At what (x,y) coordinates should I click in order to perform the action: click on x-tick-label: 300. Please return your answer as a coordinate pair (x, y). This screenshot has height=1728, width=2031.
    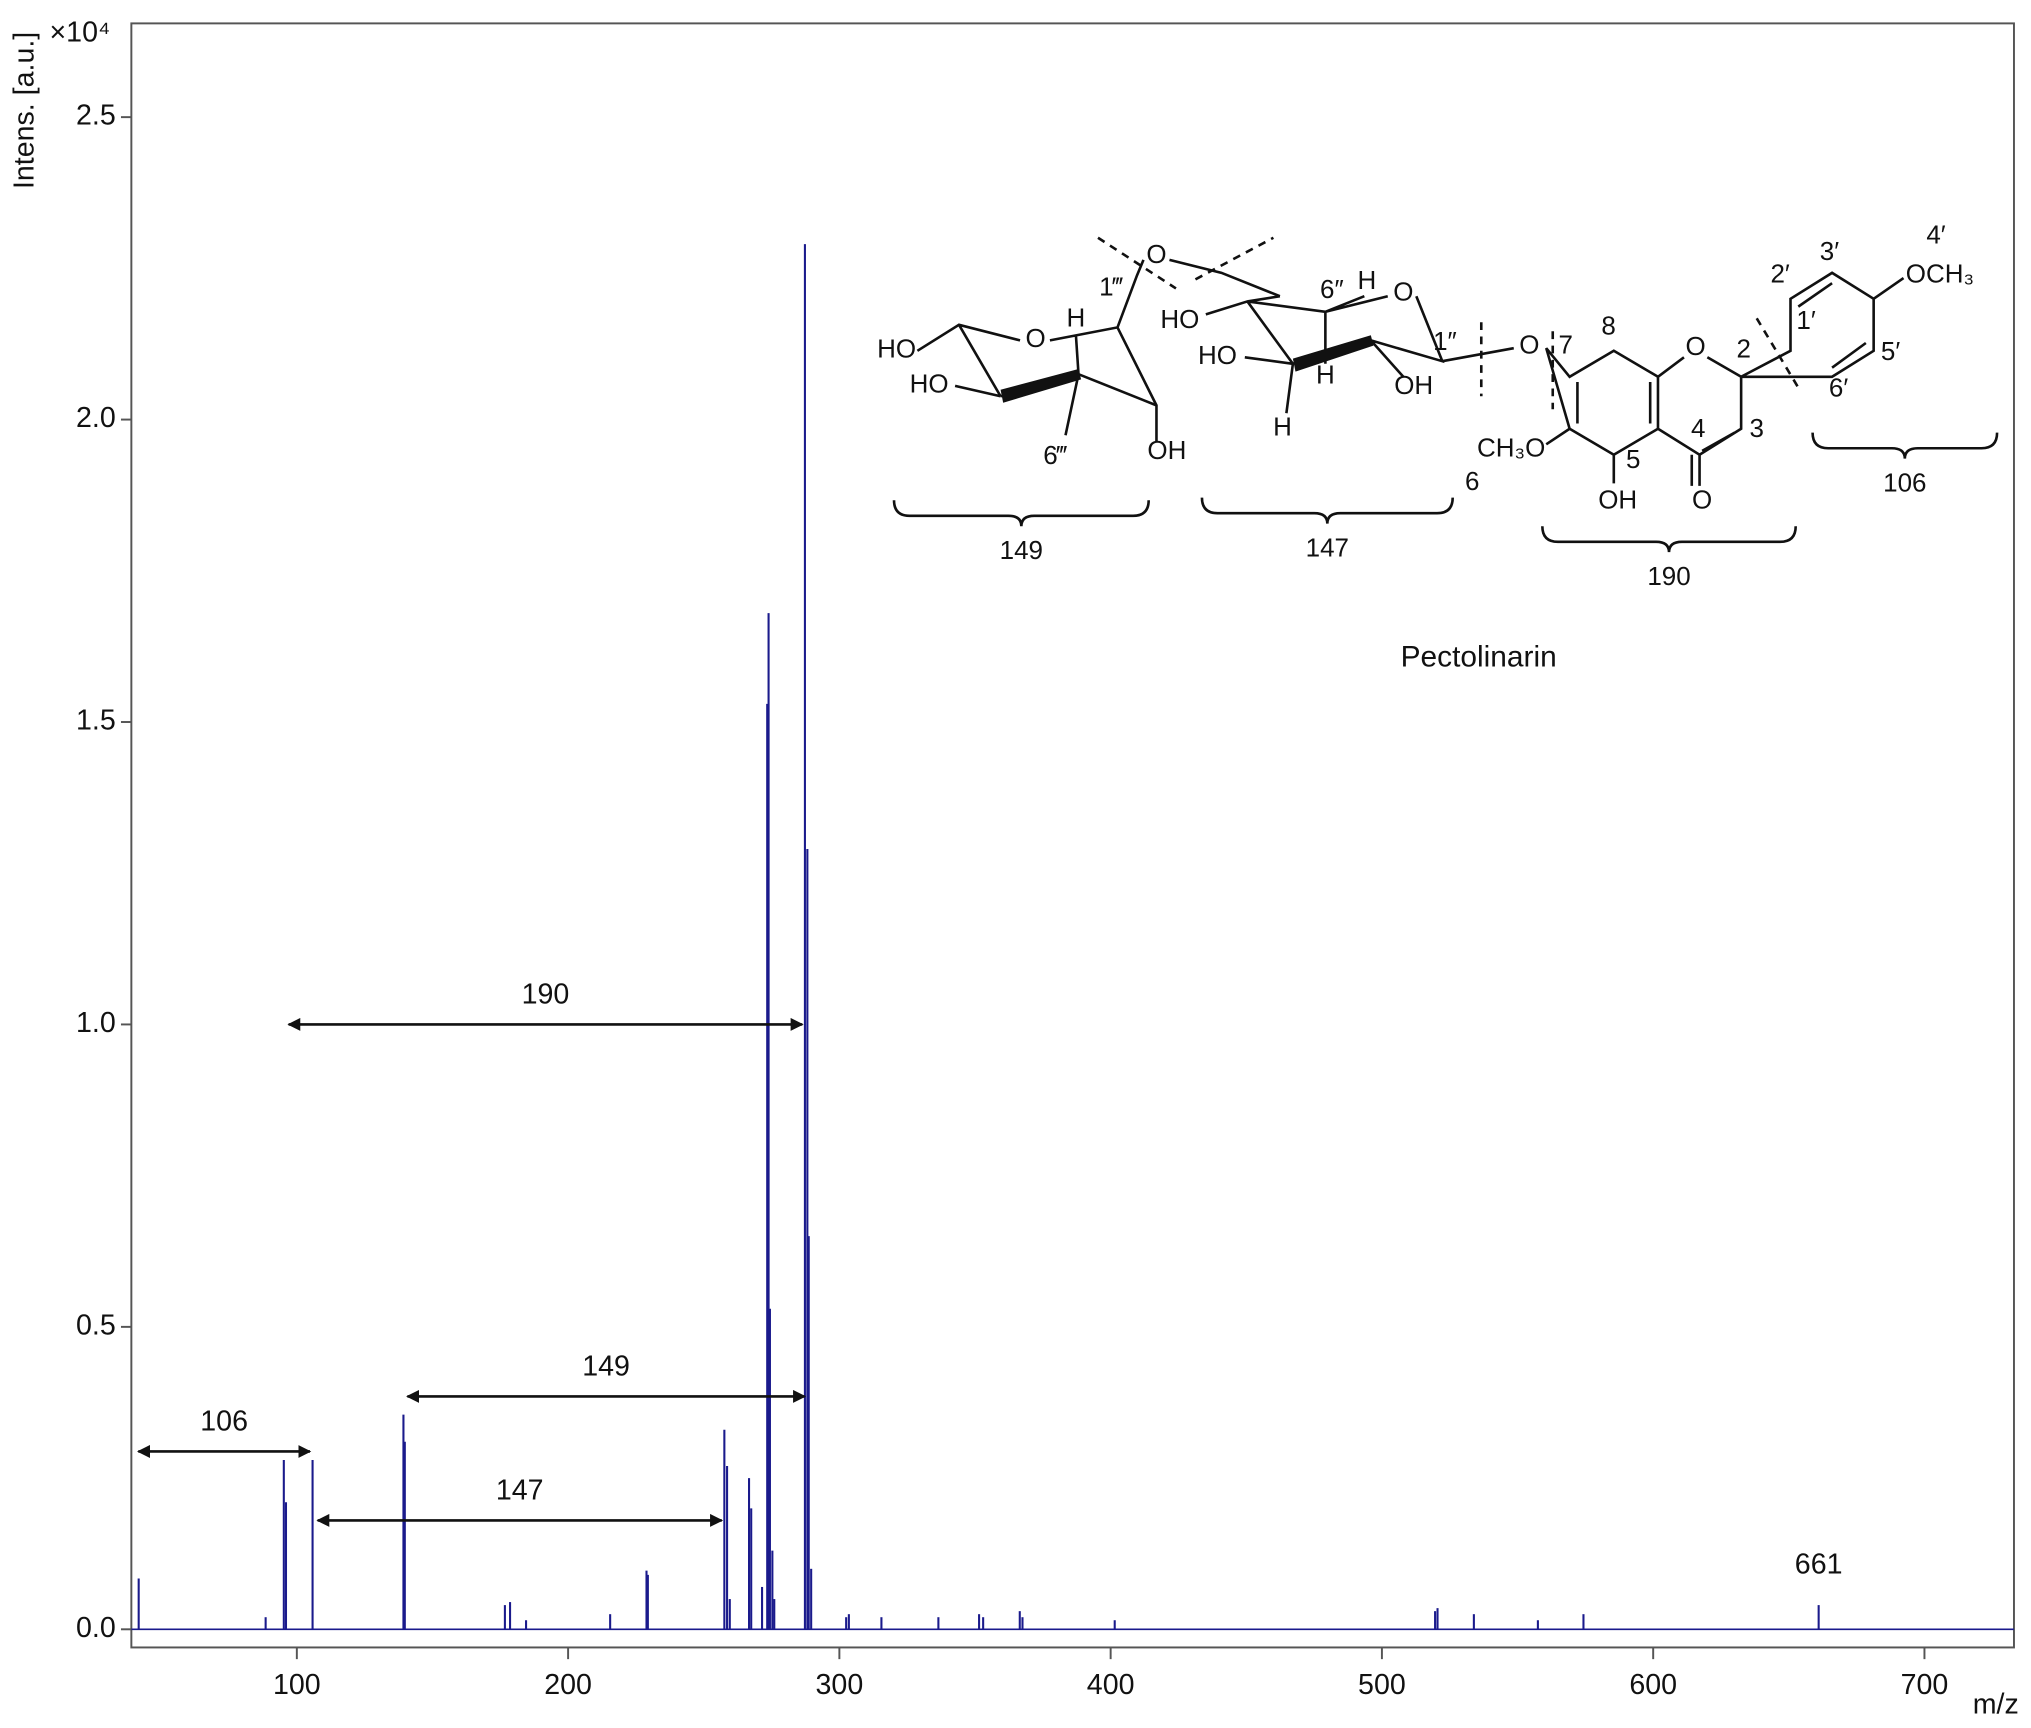
    Looking at the image, I should click on (840, 1685).